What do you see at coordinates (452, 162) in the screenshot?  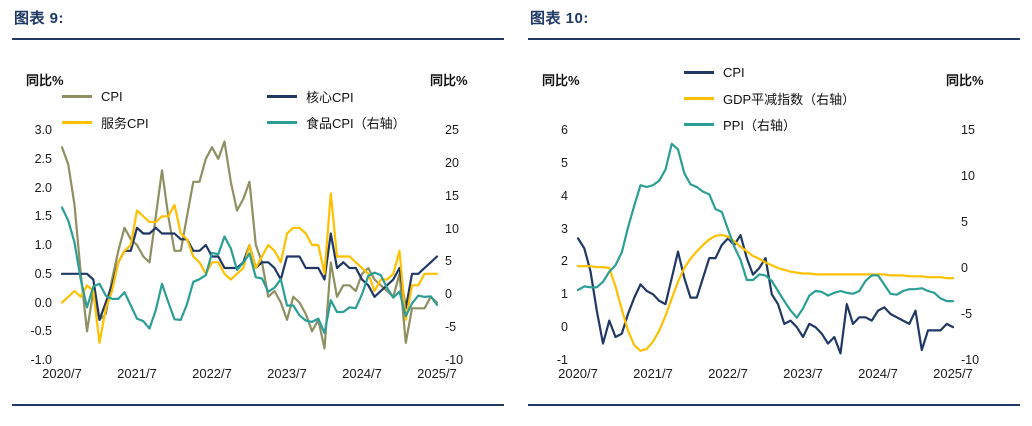 I see `right-axis-tick: 20` at bounding box center [452, 162].